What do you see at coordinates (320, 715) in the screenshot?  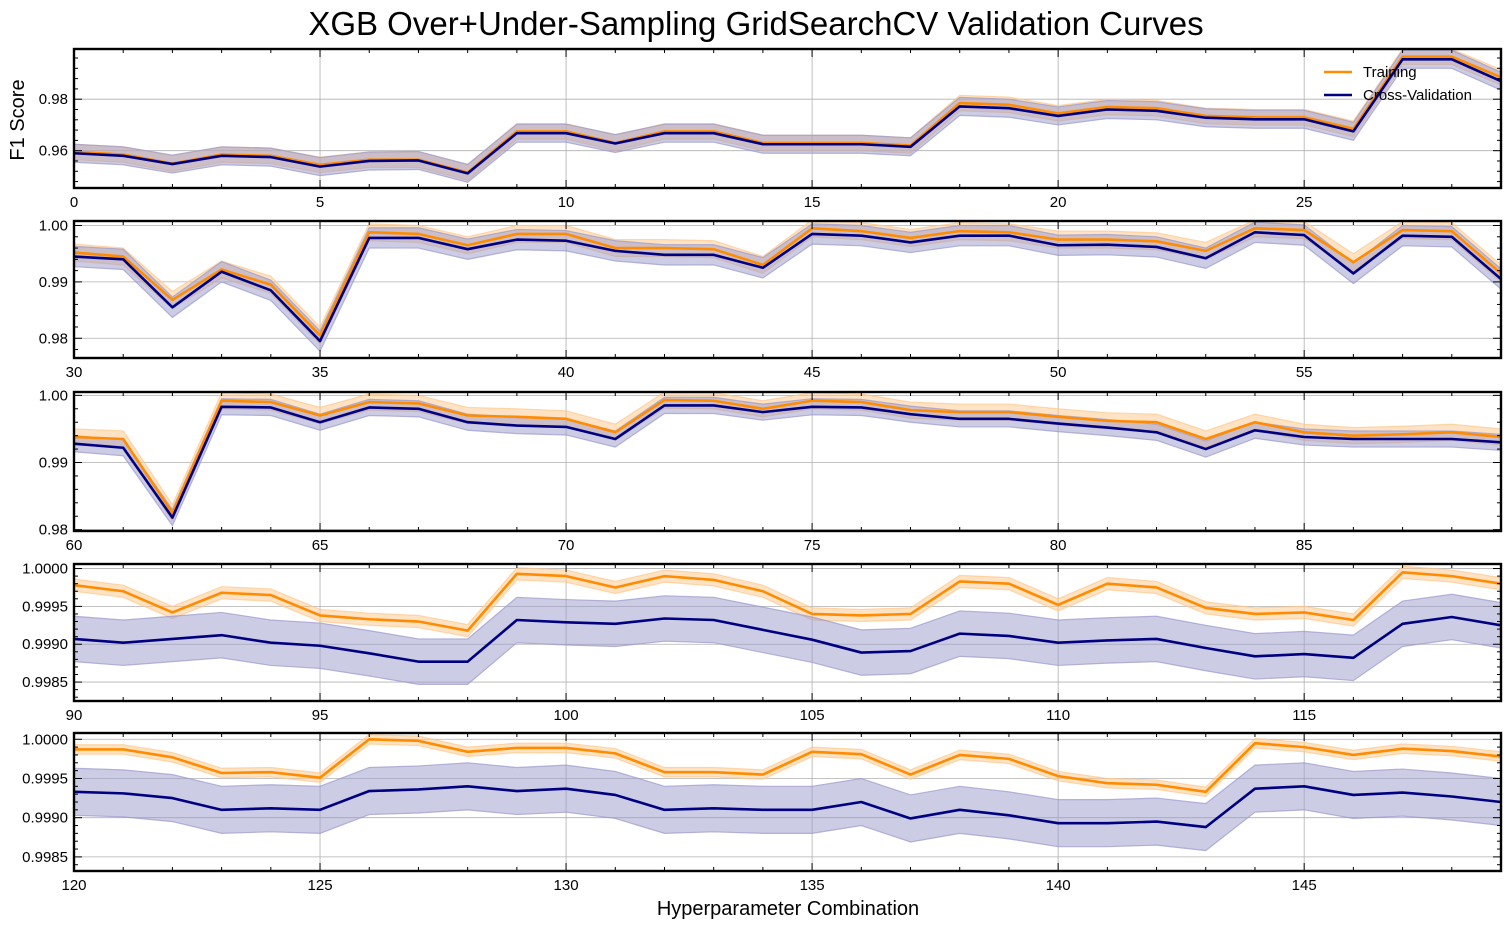 I see `x-tick-label: 95` at bounding box center [320, 715].